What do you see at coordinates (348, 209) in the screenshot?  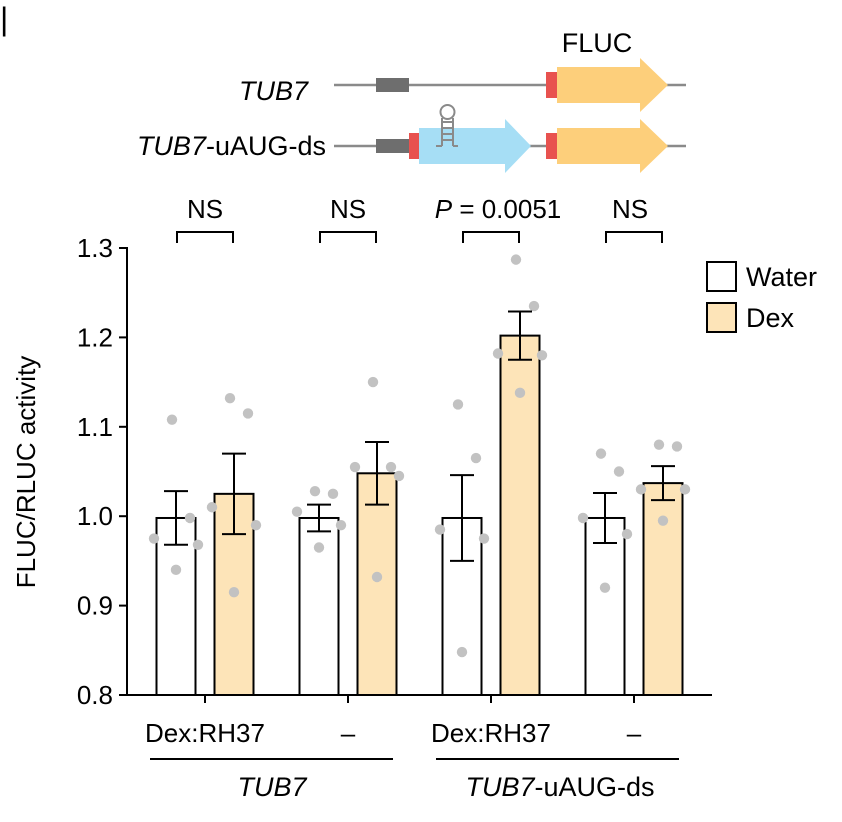 I see `significance-label-2: NS` at bounding box center [348, 209].